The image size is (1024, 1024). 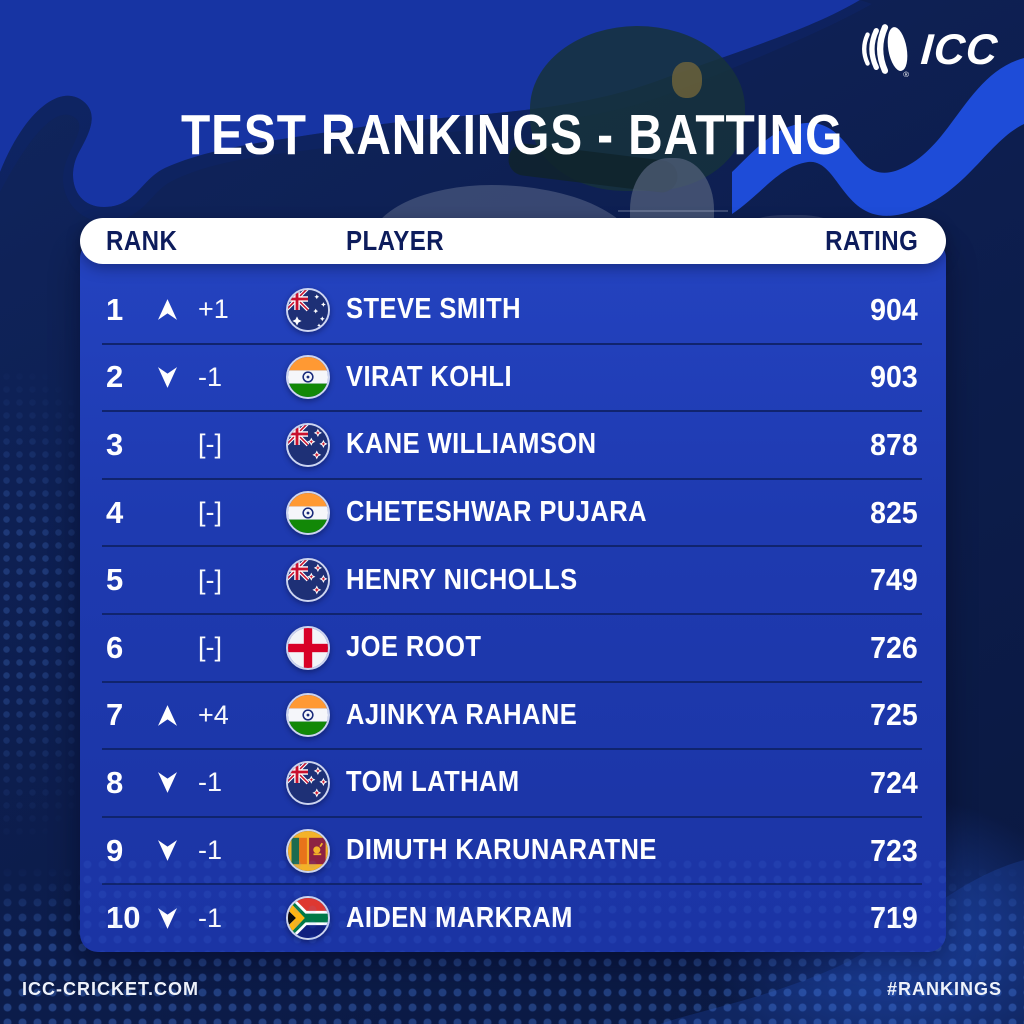 I want to click on table-row: 5 [-] HENRY NICHOLLS 749, so click(x=513, y=579).